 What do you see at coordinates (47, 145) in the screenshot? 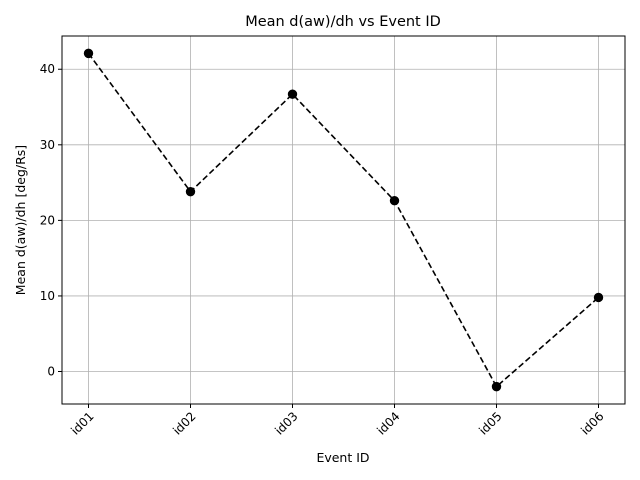
I see `y-tick-label-3: 30` at bounding box center [47, 145].